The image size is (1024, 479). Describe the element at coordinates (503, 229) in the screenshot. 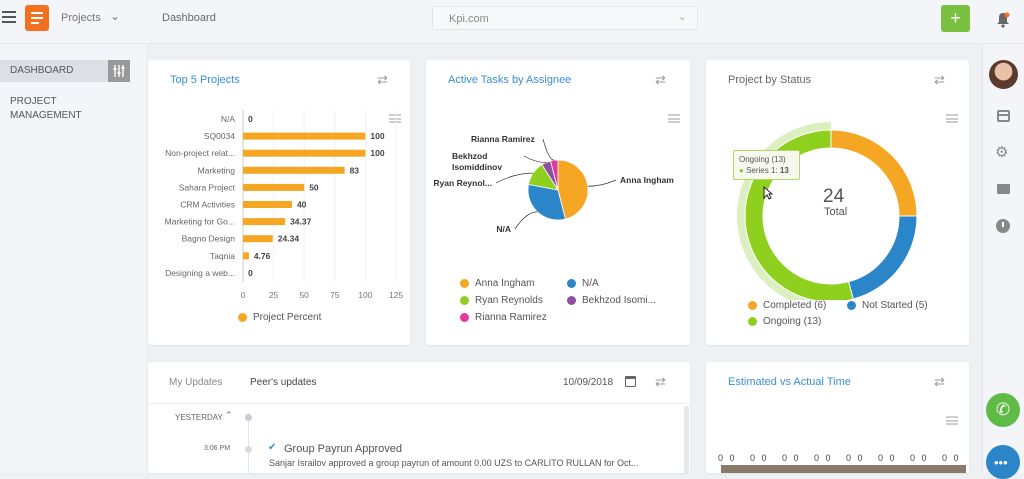

I see `callout-label: N/A` at that location.